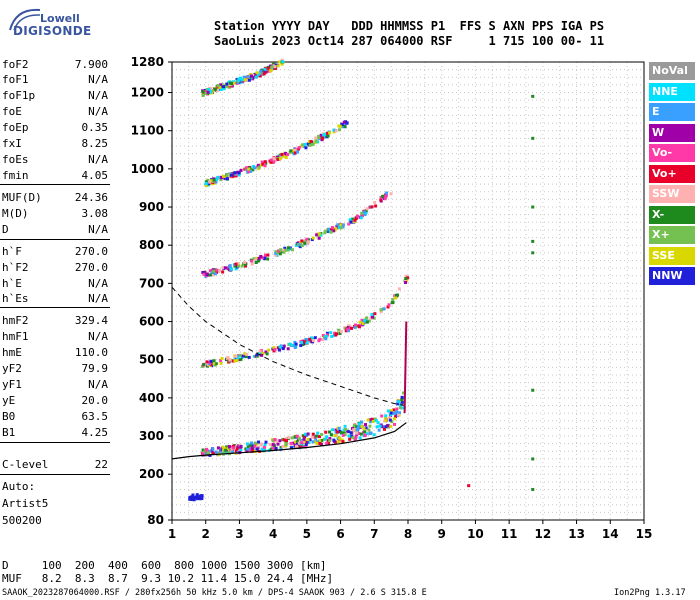 This screenshot has height=600, width=700. What do you see at coordinates (672, 173) in the screenshot?
I see `legend-item-vo-: Vo+` at bounding box center [672, 173].